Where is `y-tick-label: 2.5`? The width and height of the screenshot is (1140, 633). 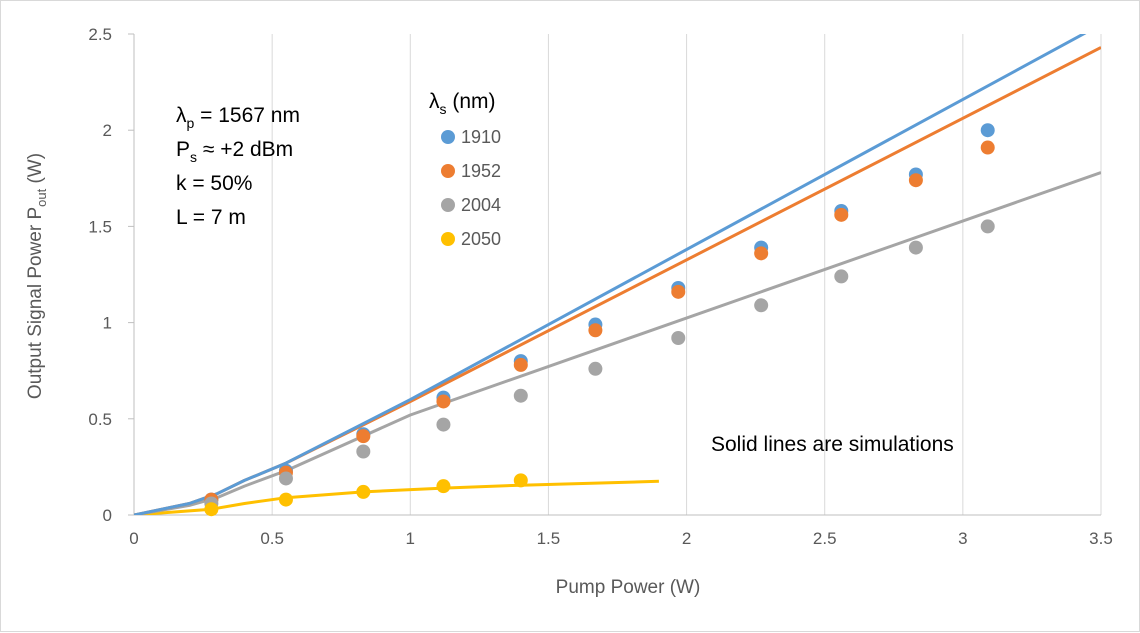 y-tick-label: 2.5 is located at coordinates (100, 34).